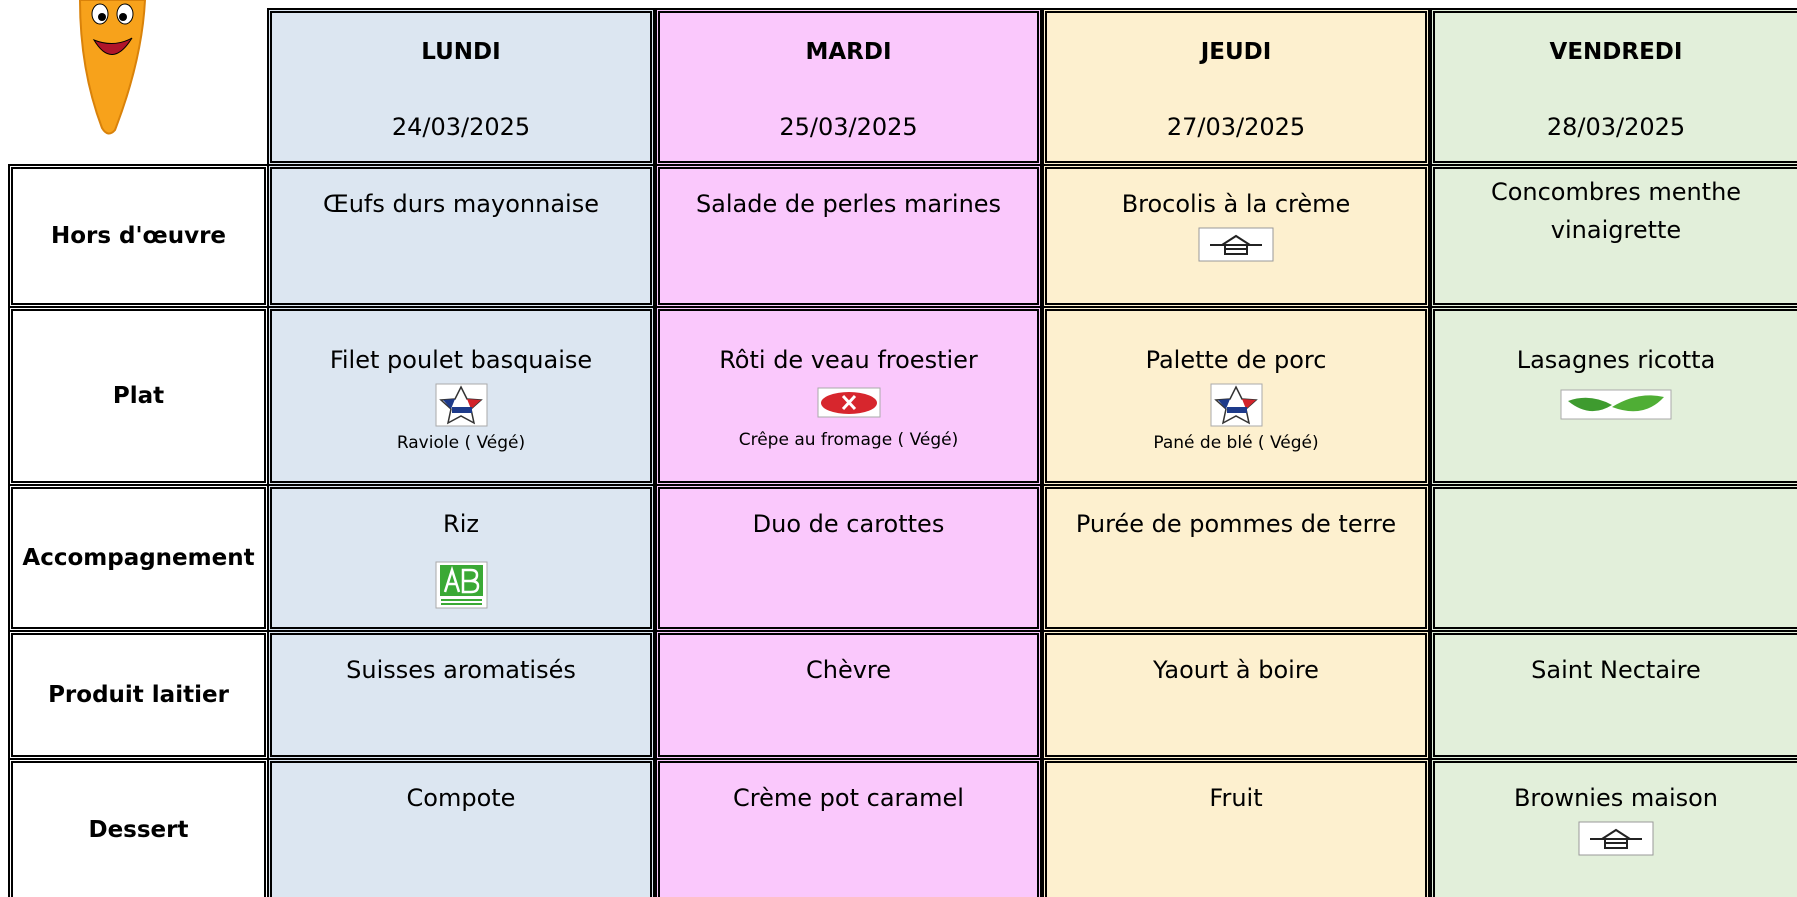  What do you see at coordinates (848, 402) in the screenshot?
I see `label-rouge-badge` at bounding box center [848, 402].